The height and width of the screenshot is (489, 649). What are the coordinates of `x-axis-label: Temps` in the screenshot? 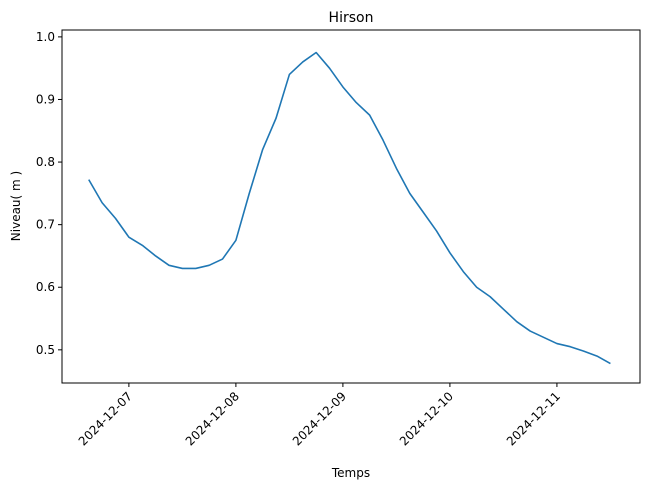 It's located at (350, 473).